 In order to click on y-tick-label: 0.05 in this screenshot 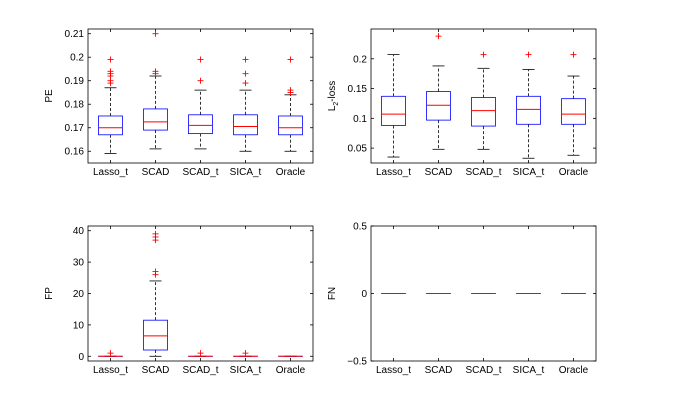, I will do `click(358, 149)`.